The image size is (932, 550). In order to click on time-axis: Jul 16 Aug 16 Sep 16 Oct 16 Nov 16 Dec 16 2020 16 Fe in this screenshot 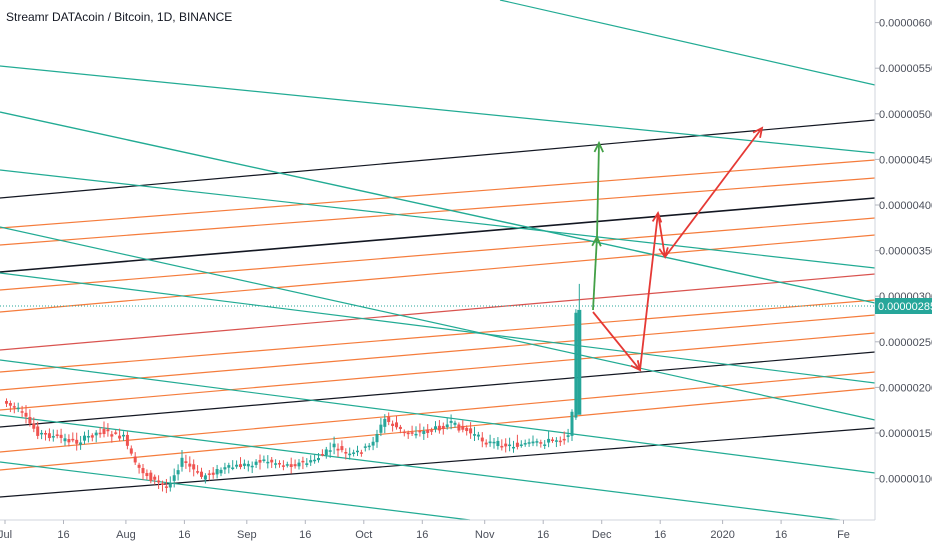, I will do `click(425, 530)`.